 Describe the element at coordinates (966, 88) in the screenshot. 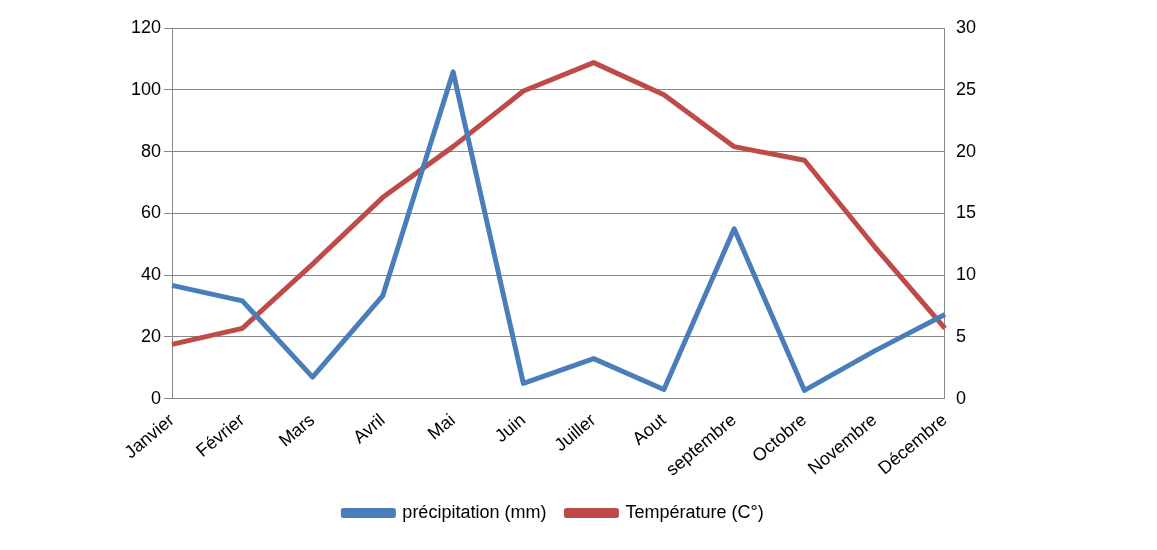

I see `y2-tick-label: 25` at that location.